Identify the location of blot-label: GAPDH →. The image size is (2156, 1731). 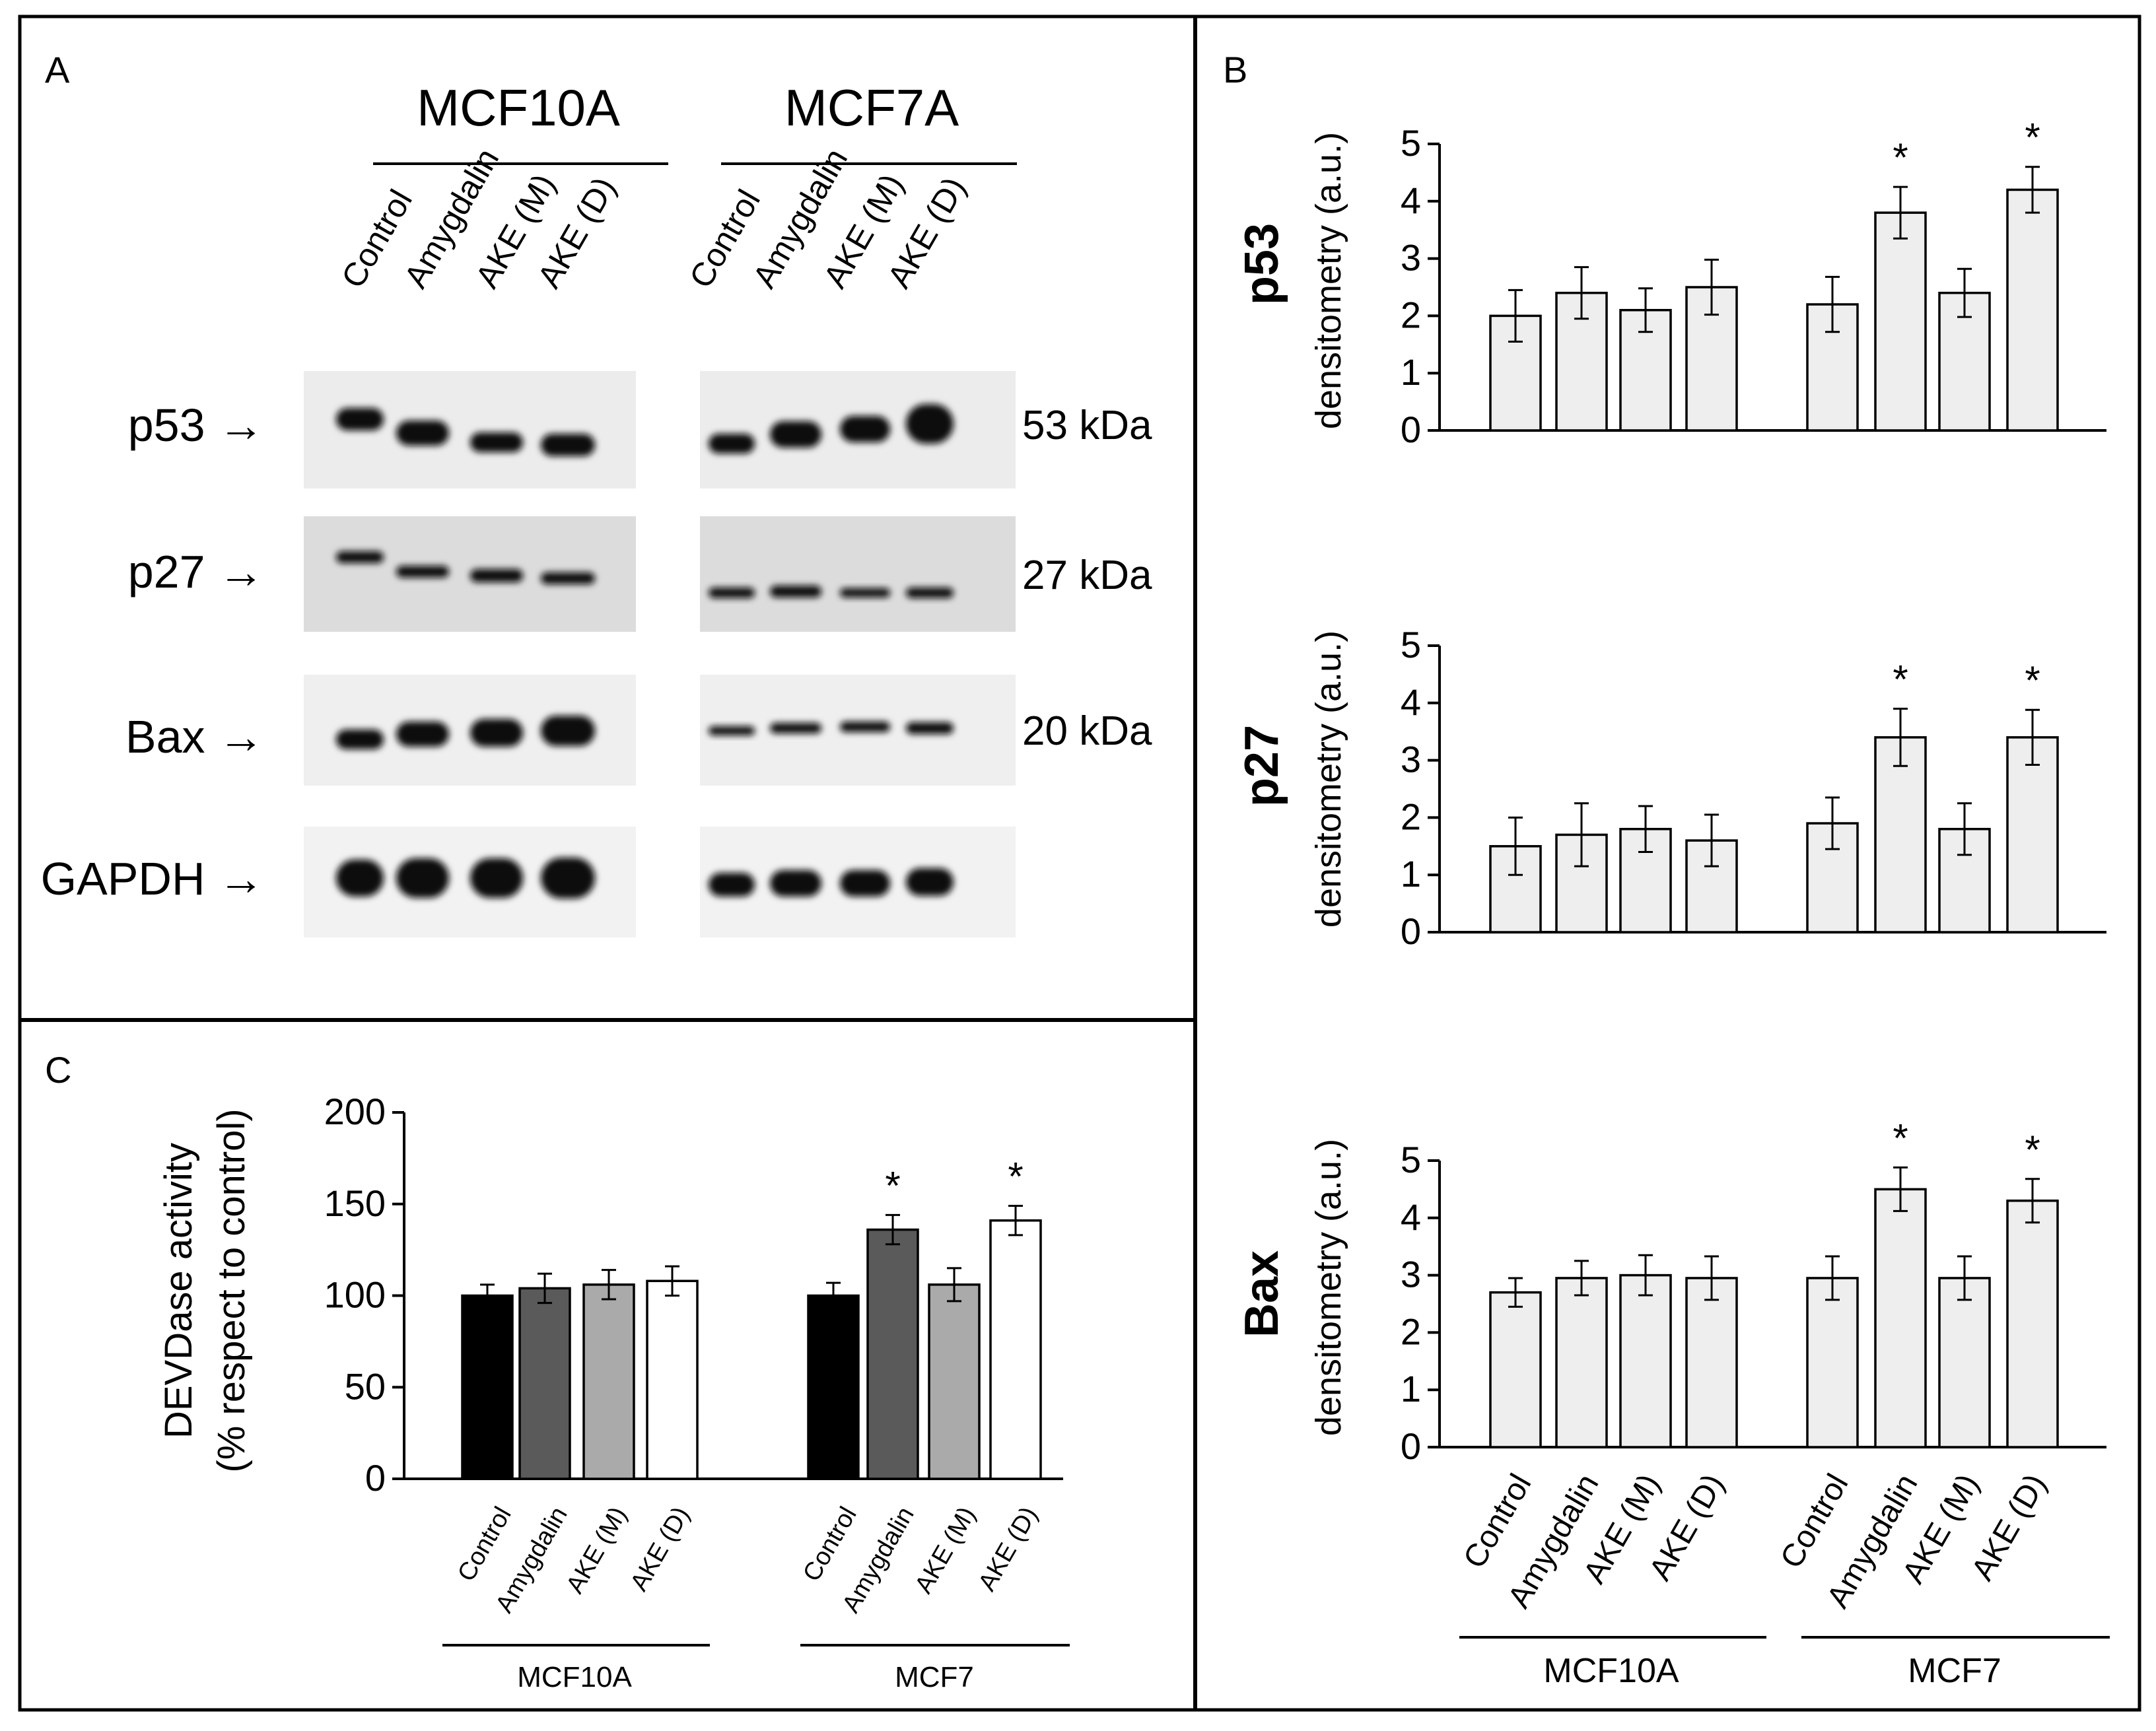
(152, 879).